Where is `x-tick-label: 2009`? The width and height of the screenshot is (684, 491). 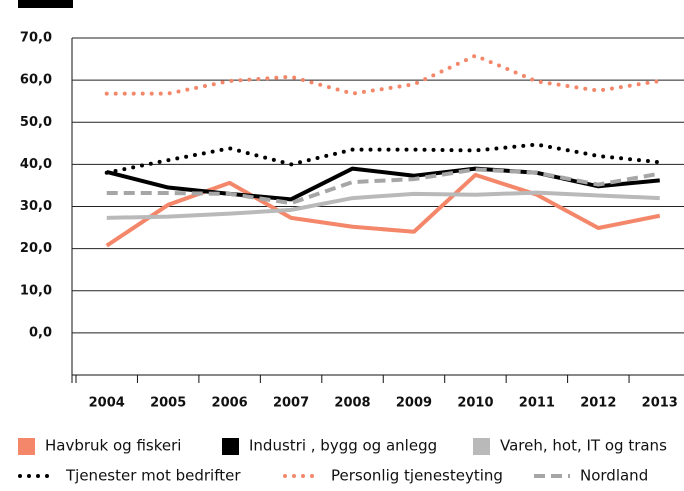
x-tick-label: 2009 is located at coordinates (414, 403).